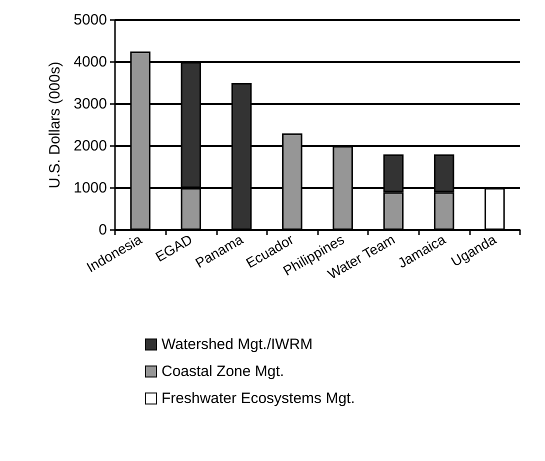  I want to click on y-tick-label: 4000, so click(90, 62).